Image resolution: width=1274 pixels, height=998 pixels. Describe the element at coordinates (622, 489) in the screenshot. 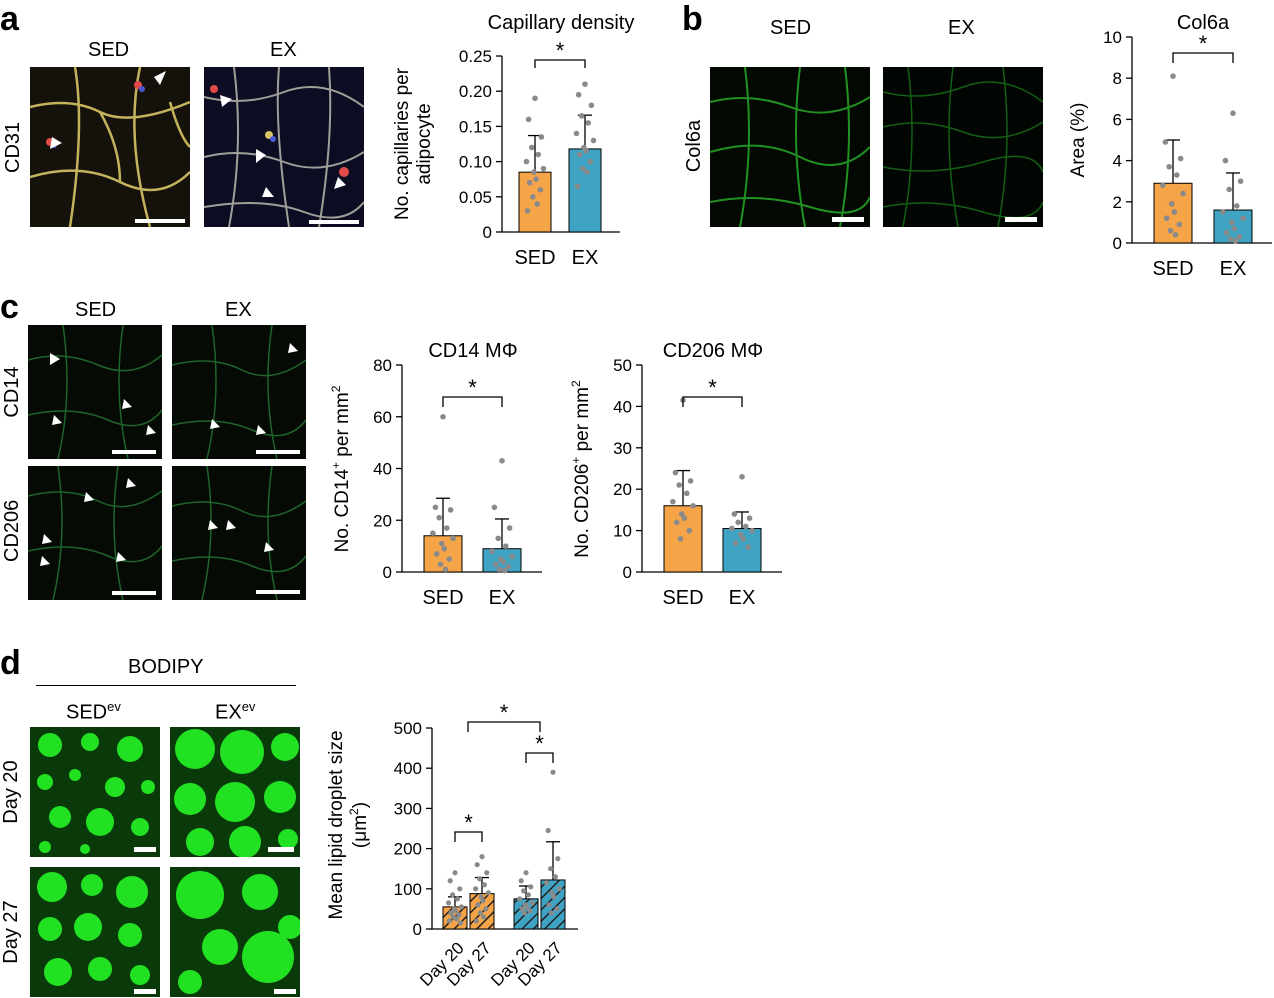

I see `y-tick-label: 20` at that location.